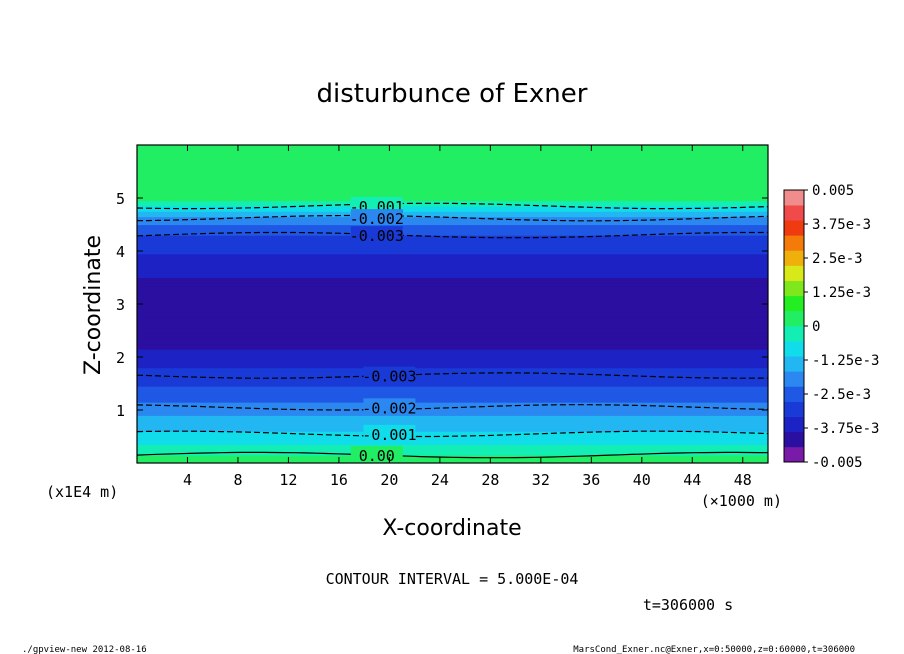 This screenshot has width=904, height=654. I want to click on x-tick-label: 44, so click(692, 480).